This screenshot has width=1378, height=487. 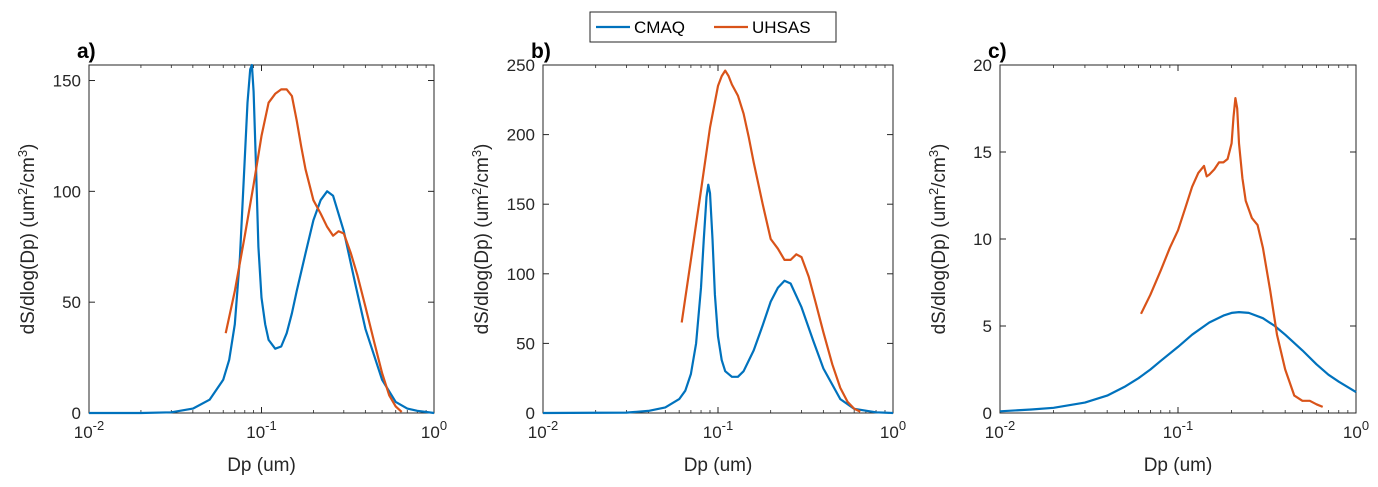 I want to click on legend-label-uhsas: UHSAS, so click(x=781, y=27).